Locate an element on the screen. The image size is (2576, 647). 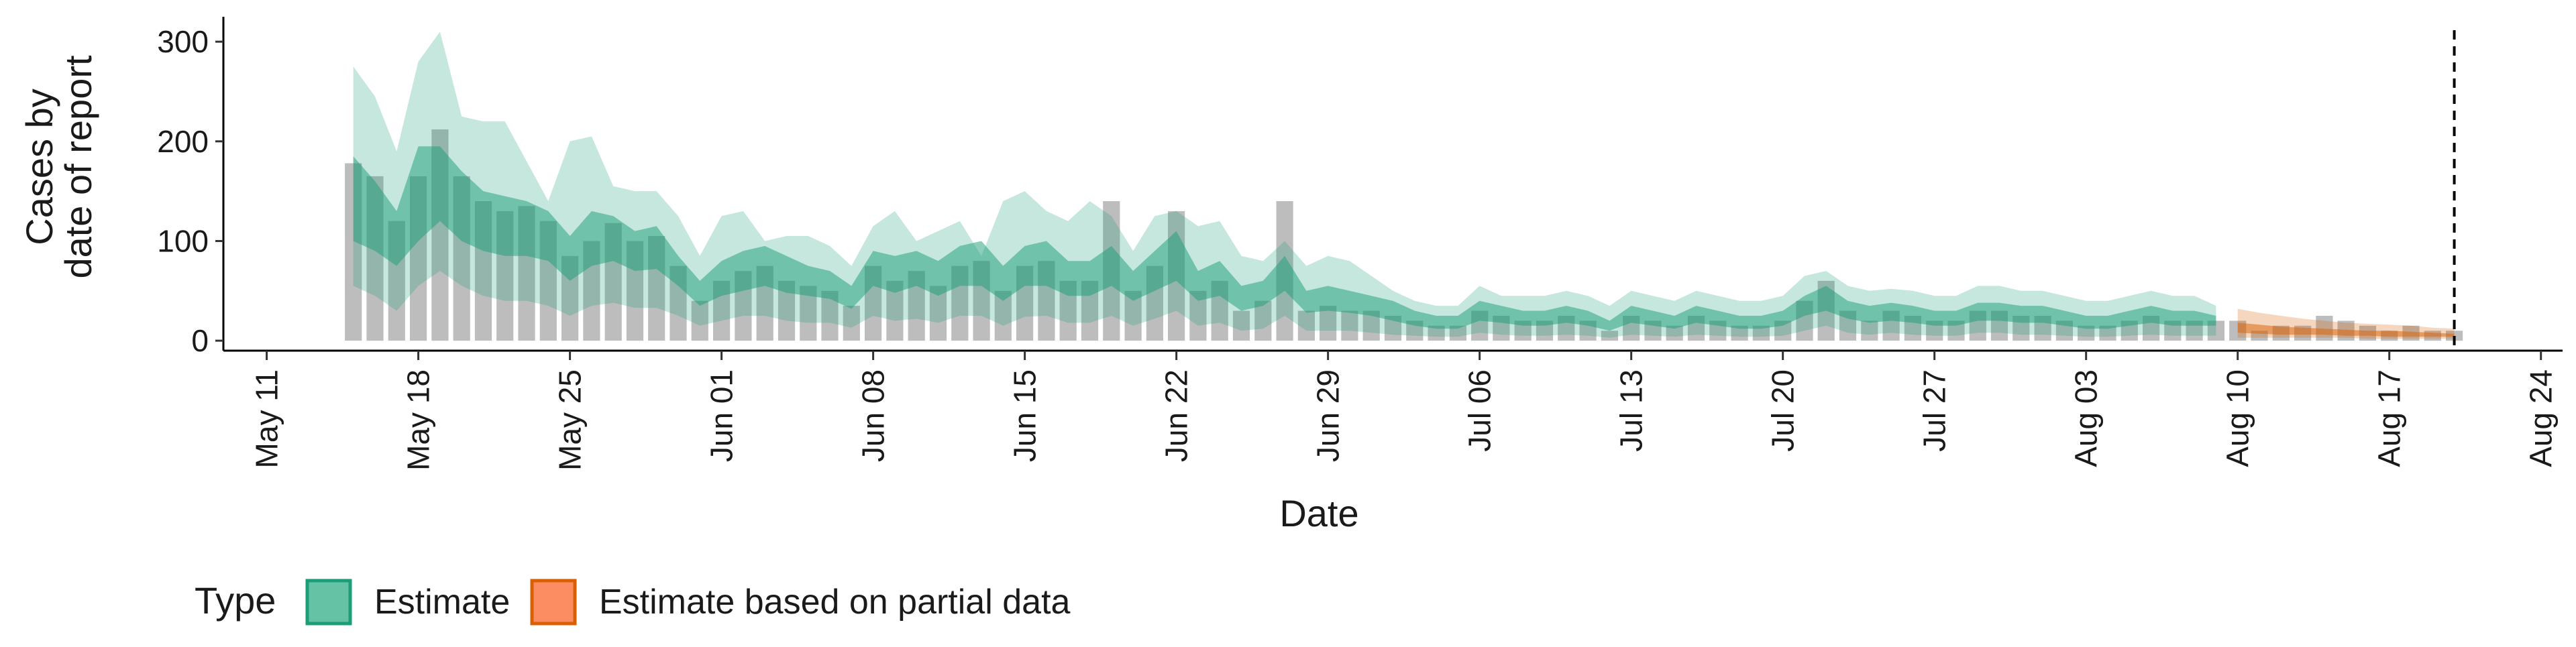
x-tick-label: May 18 is located at coordinates (418, 420).